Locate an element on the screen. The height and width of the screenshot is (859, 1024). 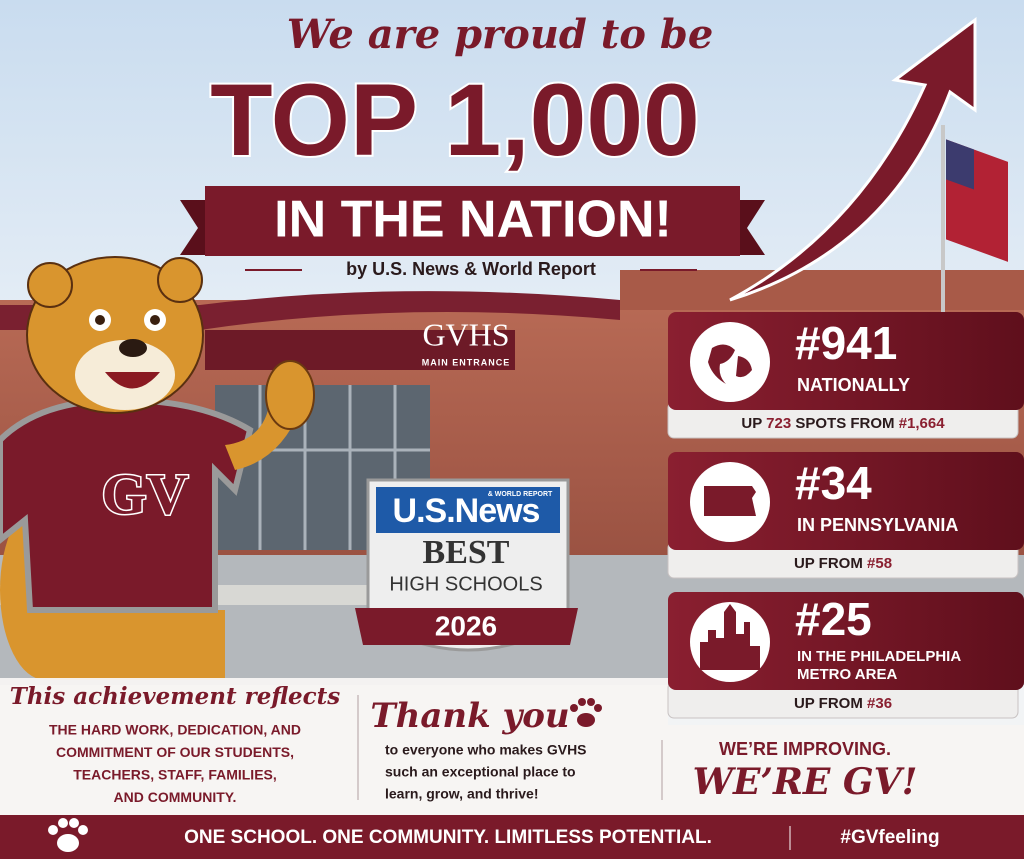
rank-scope: NATIONALLY is located at coordinates (853, 385).